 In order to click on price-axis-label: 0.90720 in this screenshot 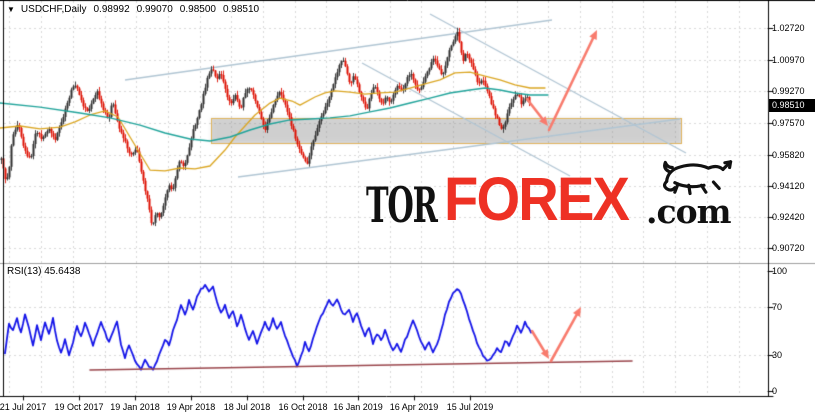, I will do `click(788, 248)`.